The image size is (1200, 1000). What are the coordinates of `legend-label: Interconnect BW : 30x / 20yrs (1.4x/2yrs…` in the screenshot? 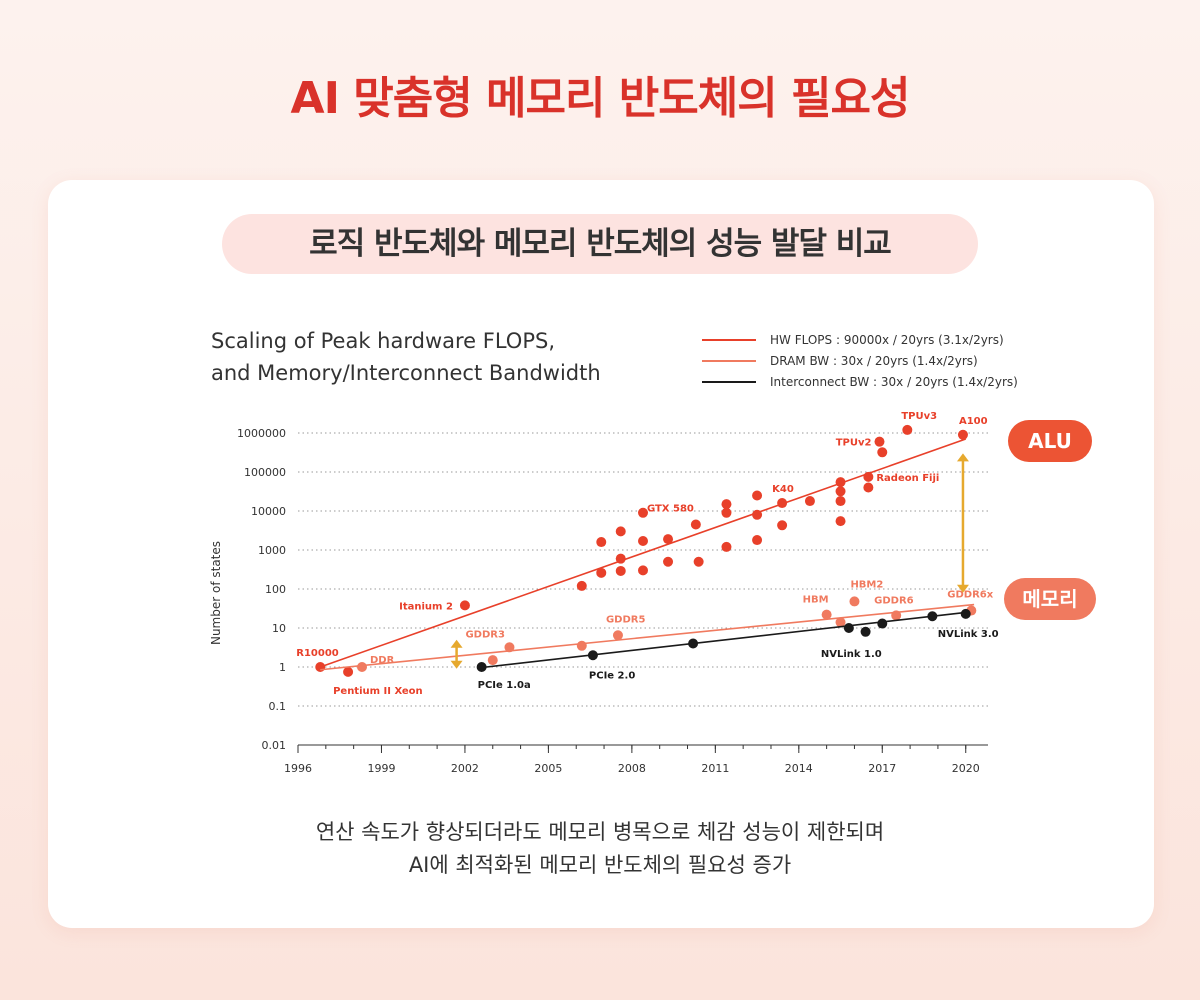 It's located at (894, 382).